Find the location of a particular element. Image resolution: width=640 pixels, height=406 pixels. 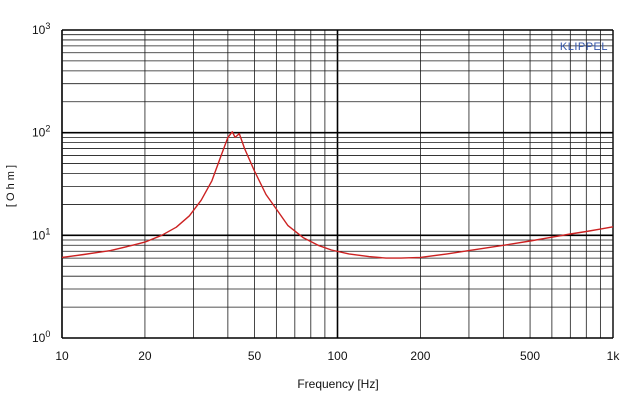

y-axis-label: [ O h m ] is located at coordinates (11, 186).